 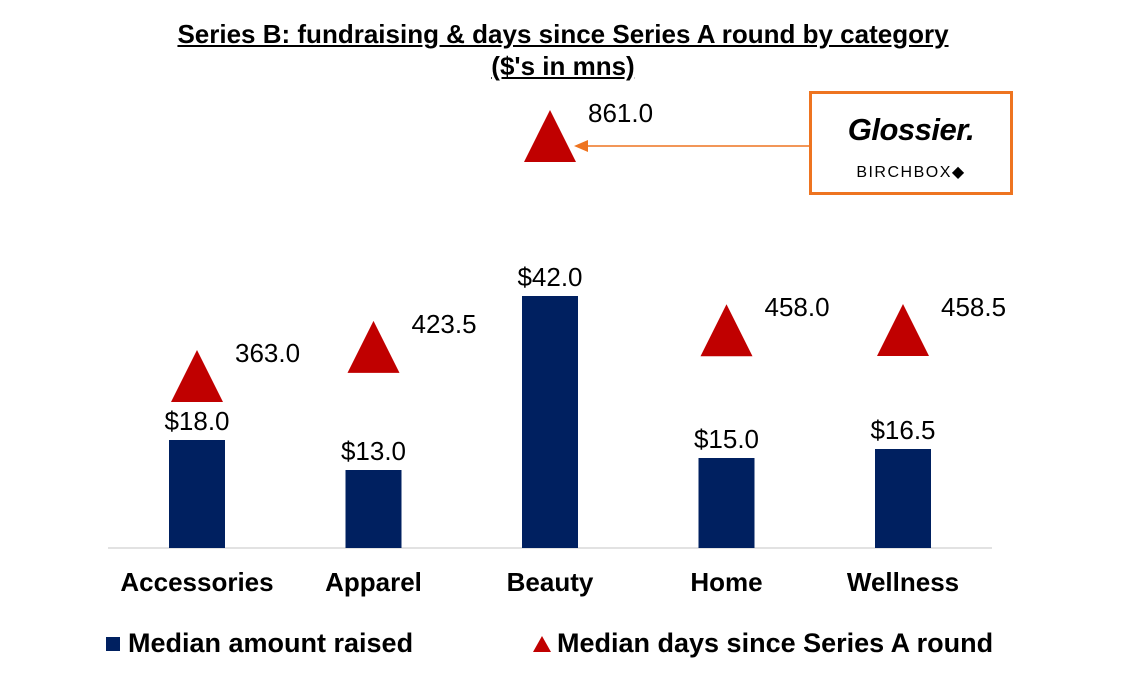 I want to click on category-label: Beauty, so click(x=550, y=582).